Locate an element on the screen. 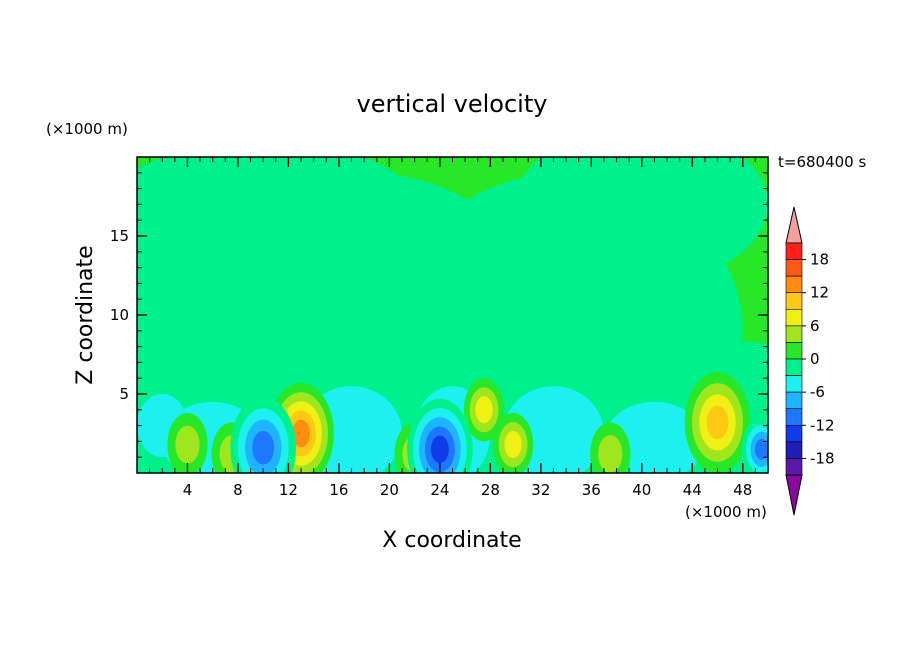  x-tick-label: 16 is located at coordinates (338, 490).